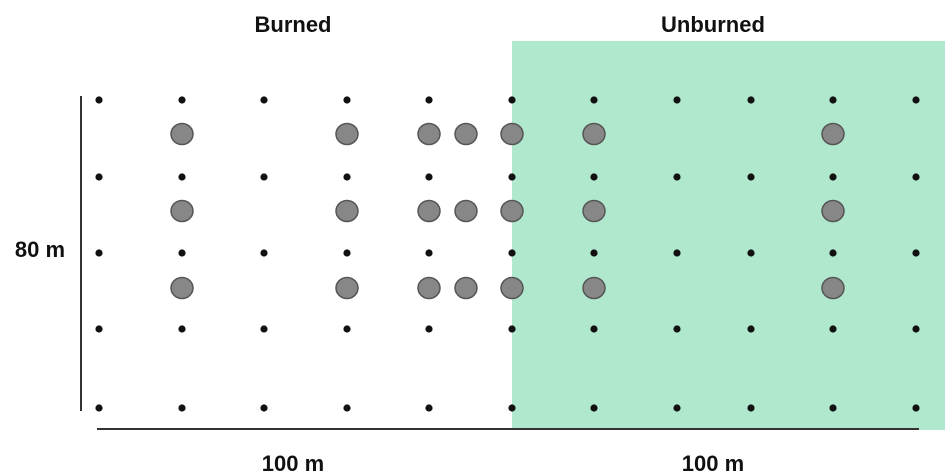 This screenshot has height=475, width=947. Describe the element at coordinates (293, 463) in the screenshot. I see `width-label-burned: 100 m` at that location.